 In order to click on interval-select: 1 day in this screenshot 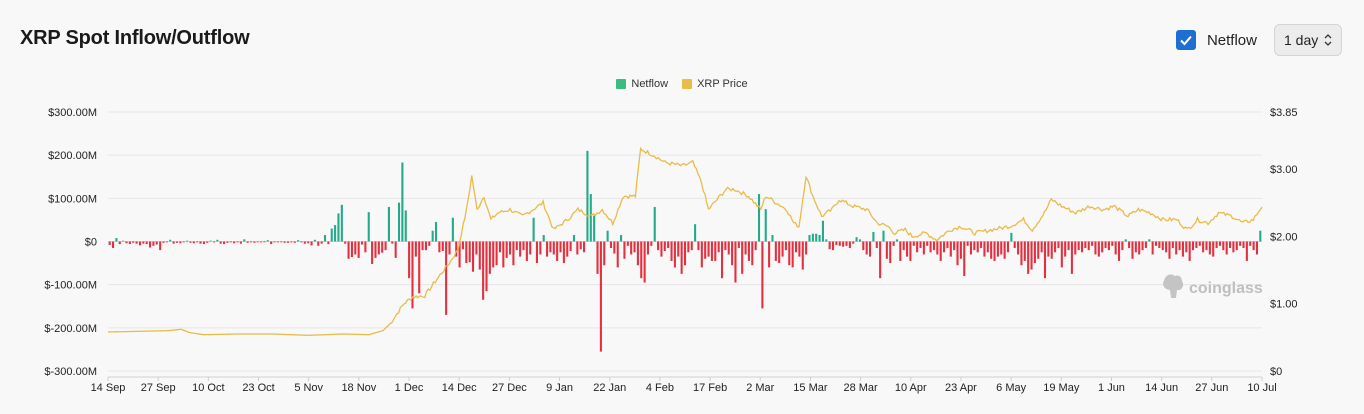, I will do `click(1308, 40)`.